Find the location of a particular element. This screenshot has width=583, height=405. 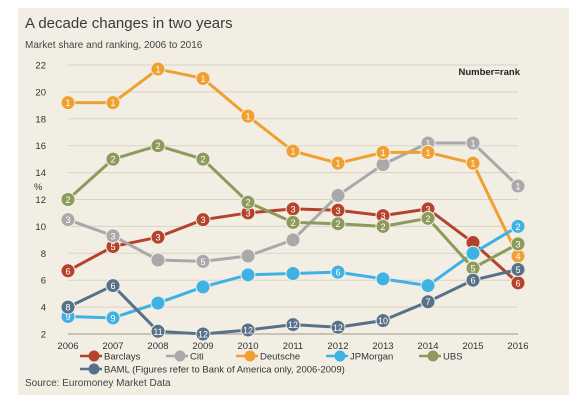

y-tick-label: 12 is located at coordinates (40, 200).